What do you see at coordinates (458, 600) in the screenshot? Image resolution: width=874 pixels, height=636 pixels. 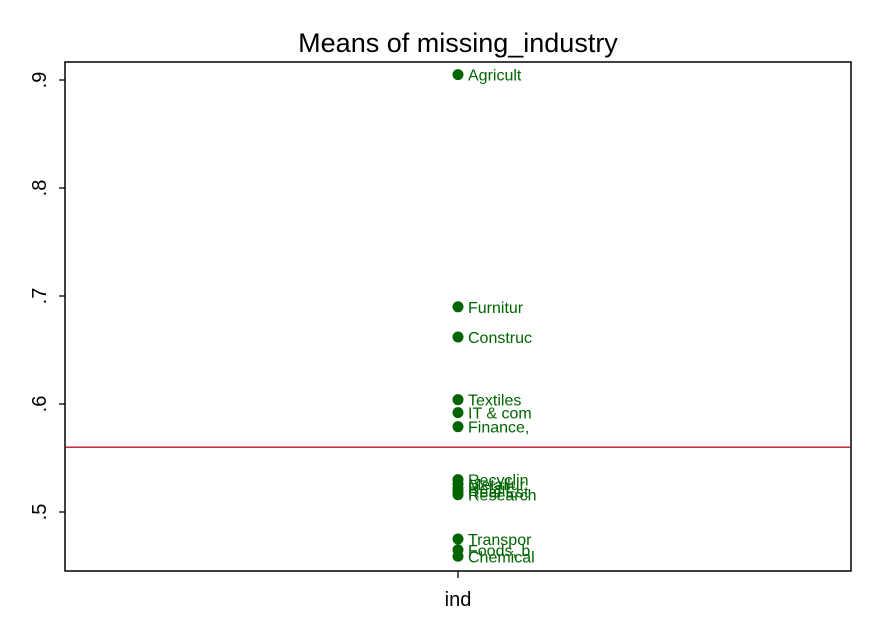 I see `x-axis-label: ind` at bounding box center [458, 600].